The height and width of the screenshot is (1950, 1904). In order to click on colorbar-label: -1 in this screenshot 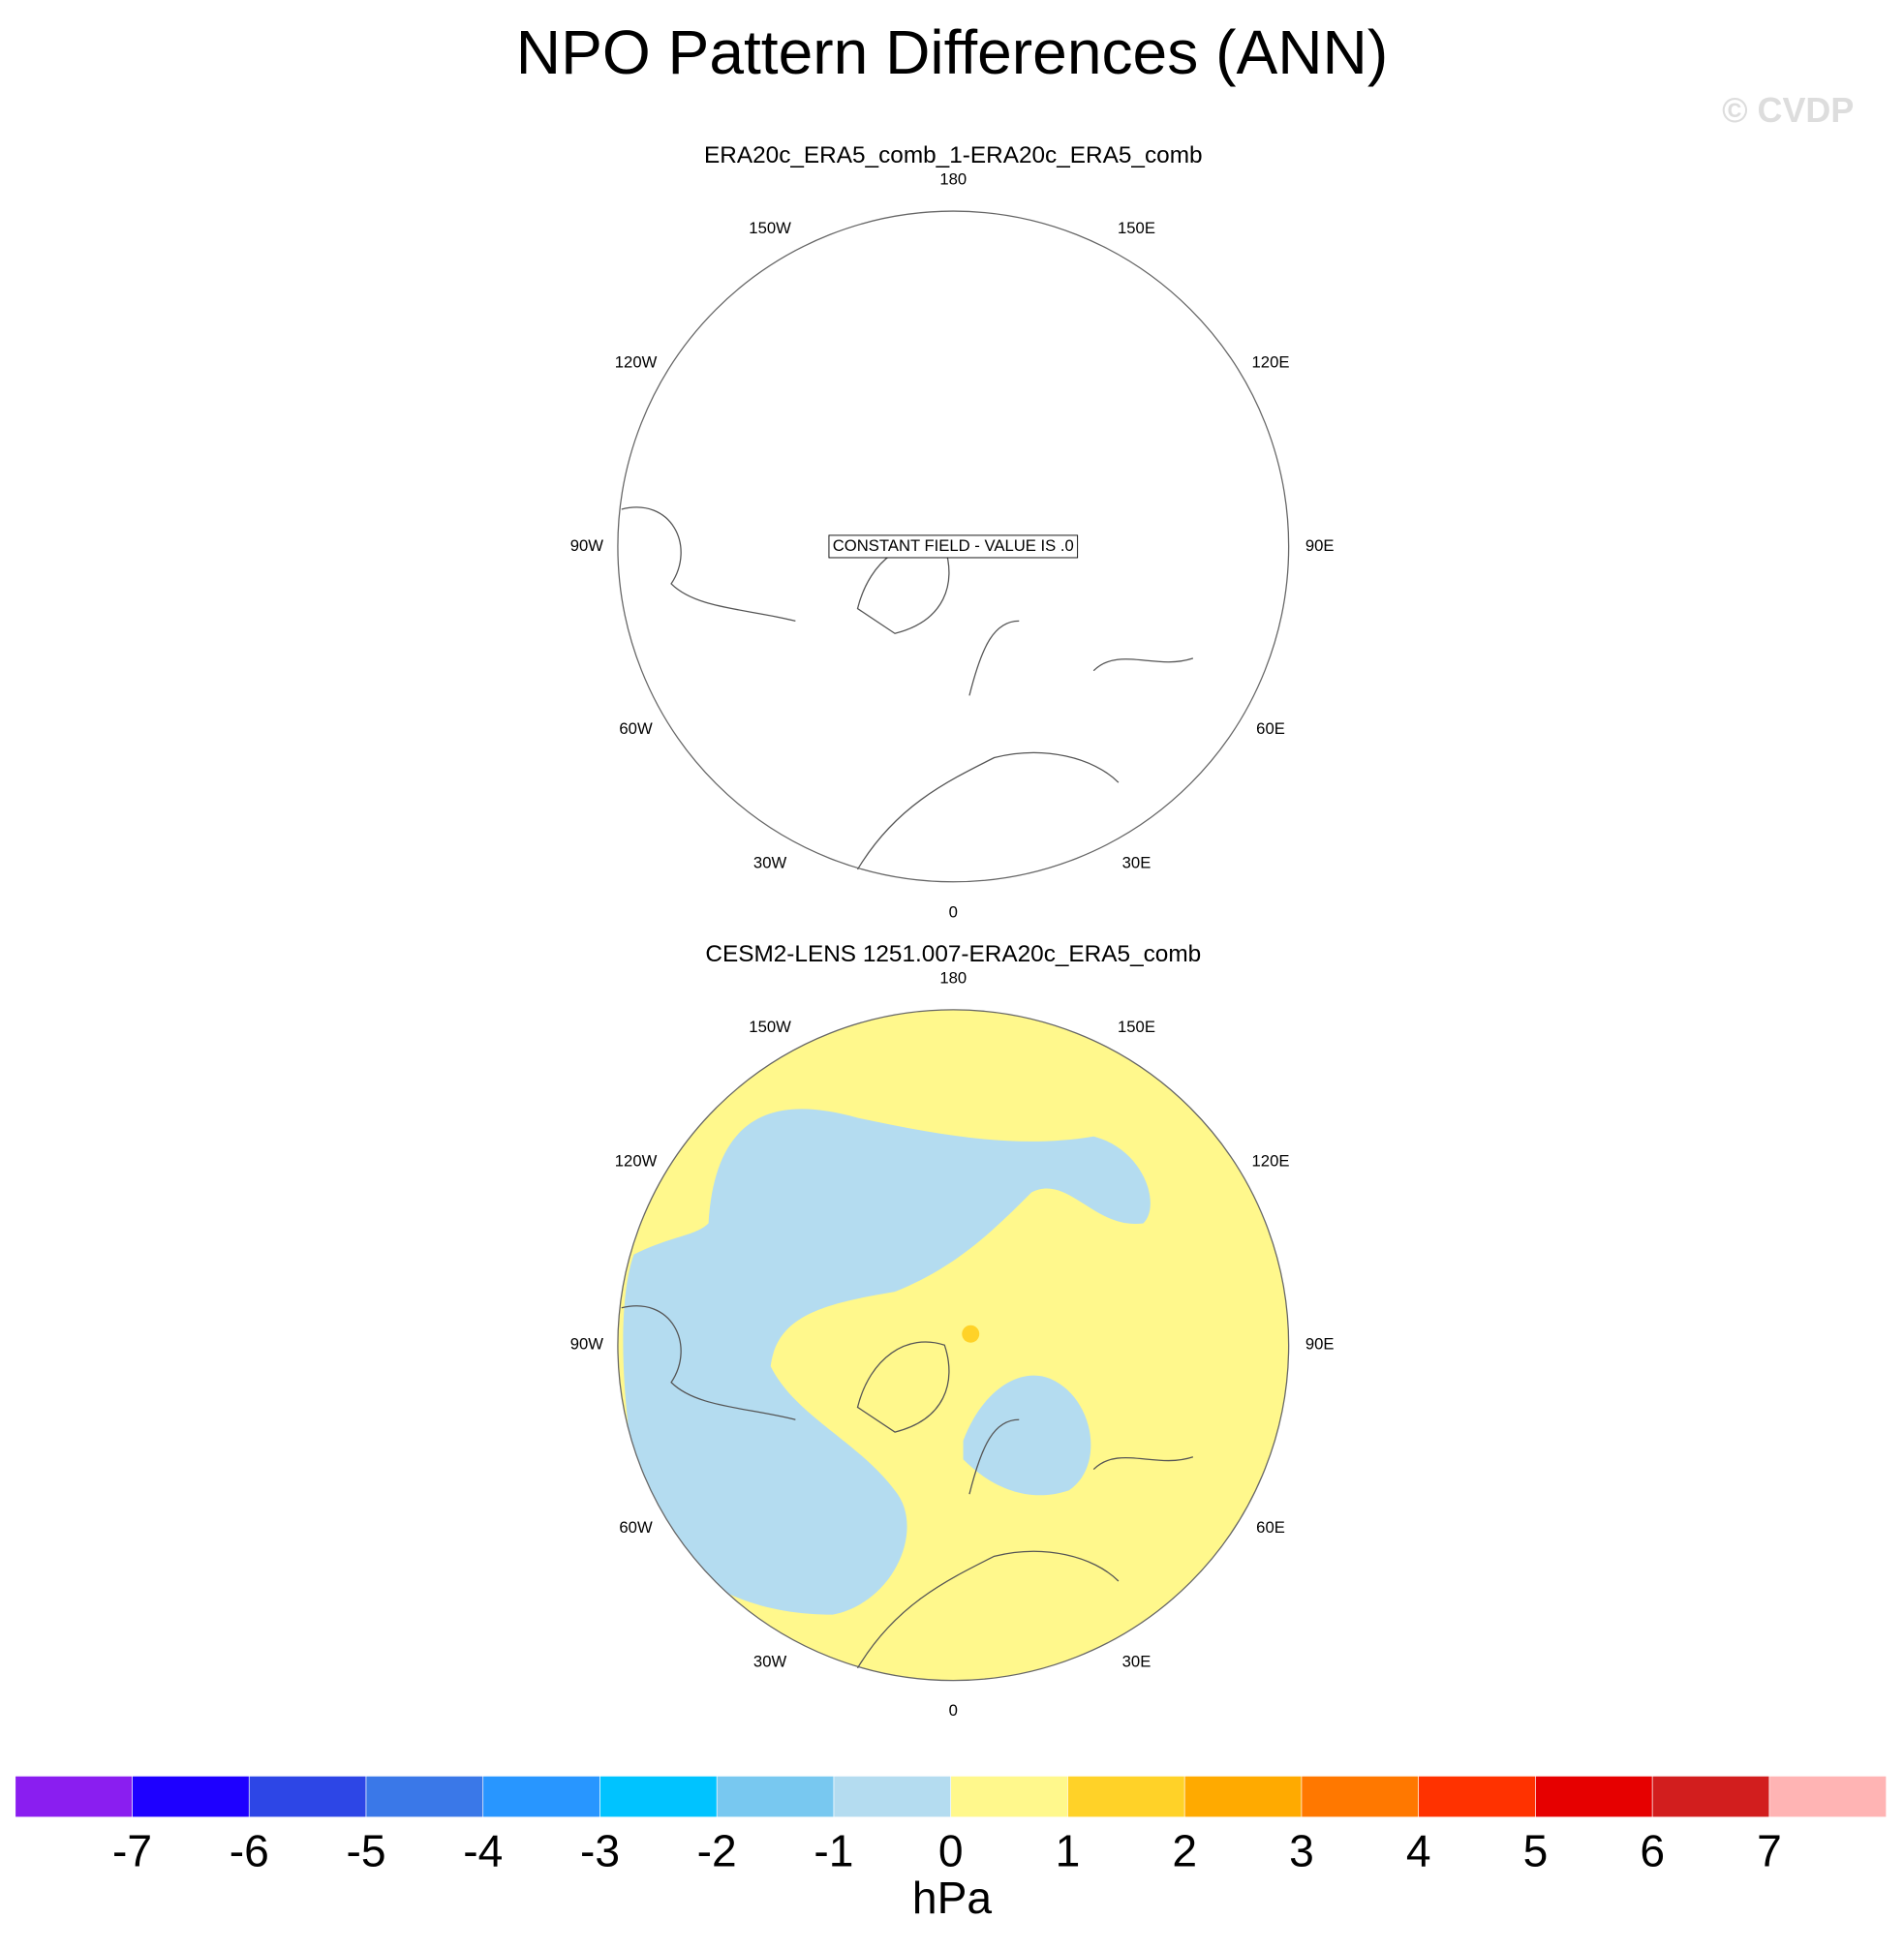, I will do `click(834, 1850)`.